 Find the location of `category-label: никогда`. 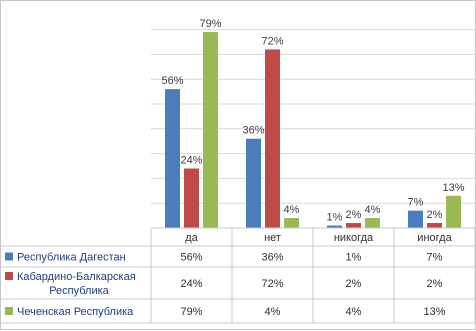

category-label: никогда is located at coordinates (354, 238).